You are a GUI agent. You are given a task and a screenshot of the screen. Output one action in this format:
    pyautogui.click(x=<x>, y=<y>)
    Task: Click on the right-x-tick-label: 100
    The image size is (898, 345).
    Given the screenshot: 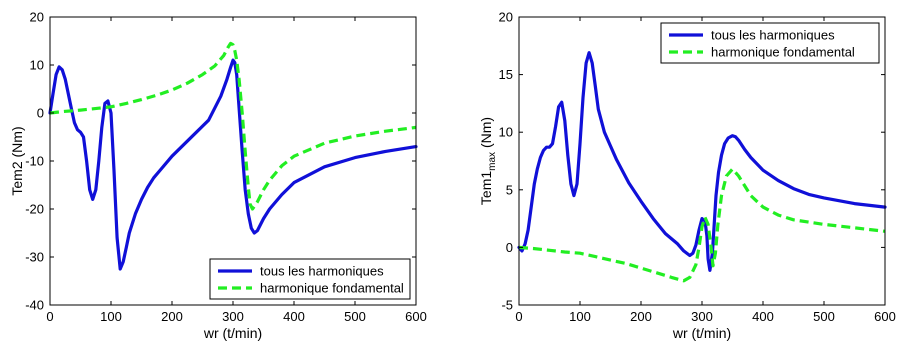 What is the action you would take?
    pyautogui.click(x=580, y=316)
    